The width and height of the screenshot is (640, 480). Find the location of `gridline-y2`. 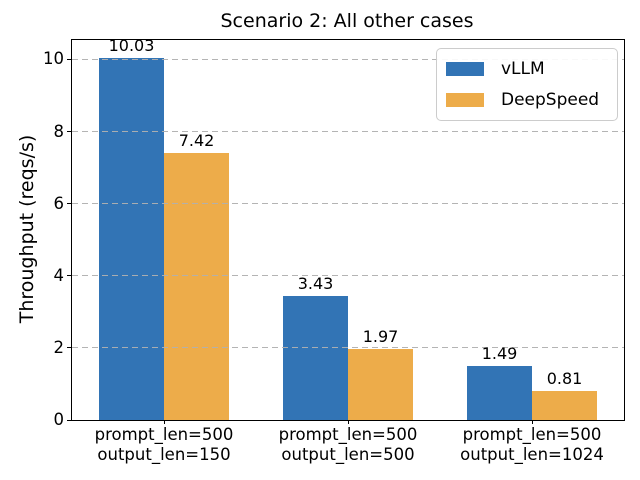

gridline-y2 is located at coordinates (348, 348).